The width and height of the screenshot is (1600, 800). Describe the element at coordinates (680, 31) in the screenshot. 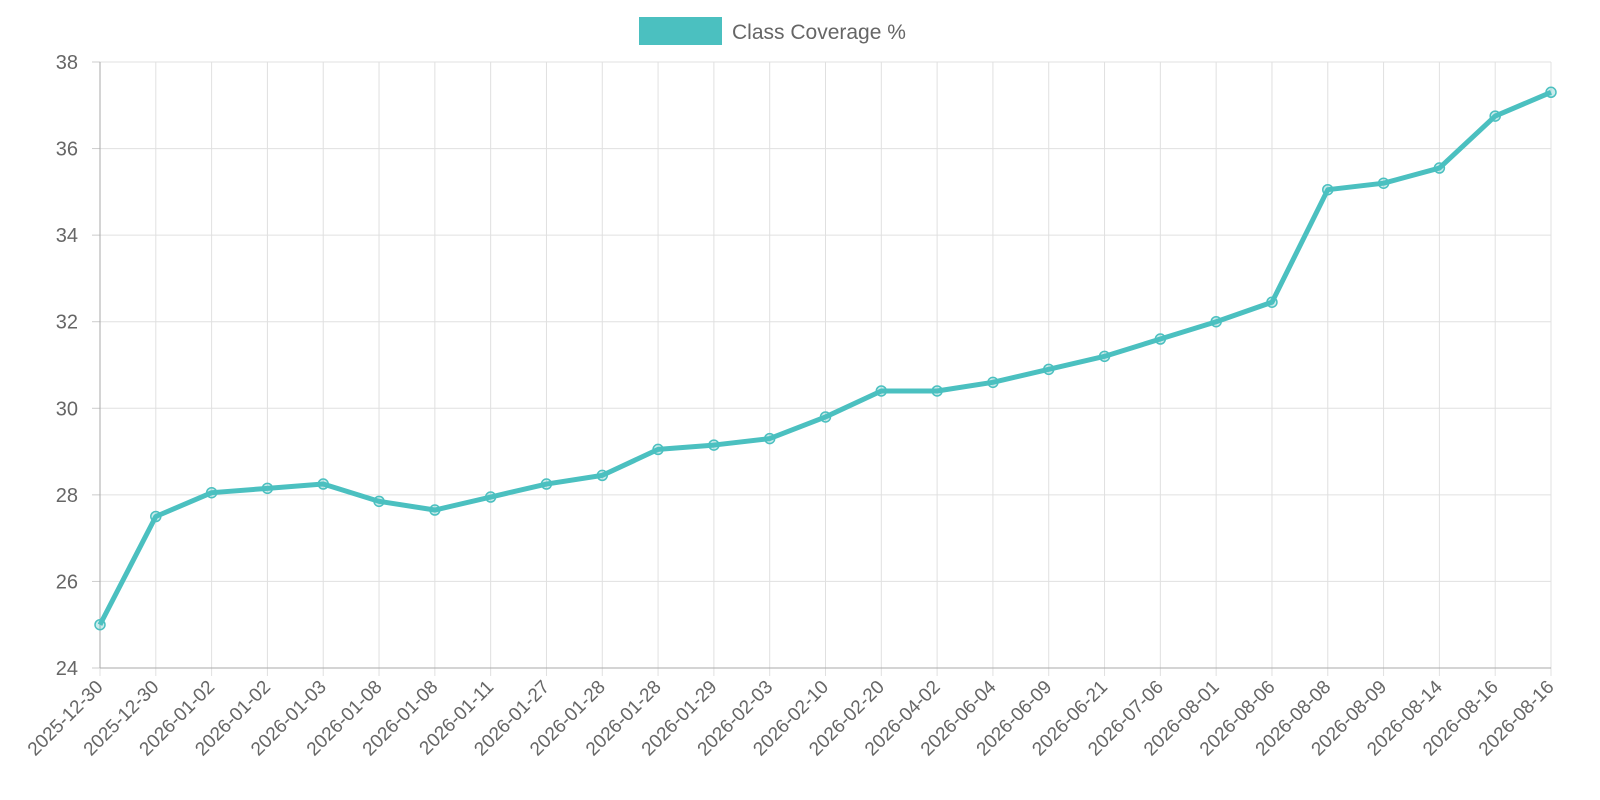

I see `legend-swatch` at that location.